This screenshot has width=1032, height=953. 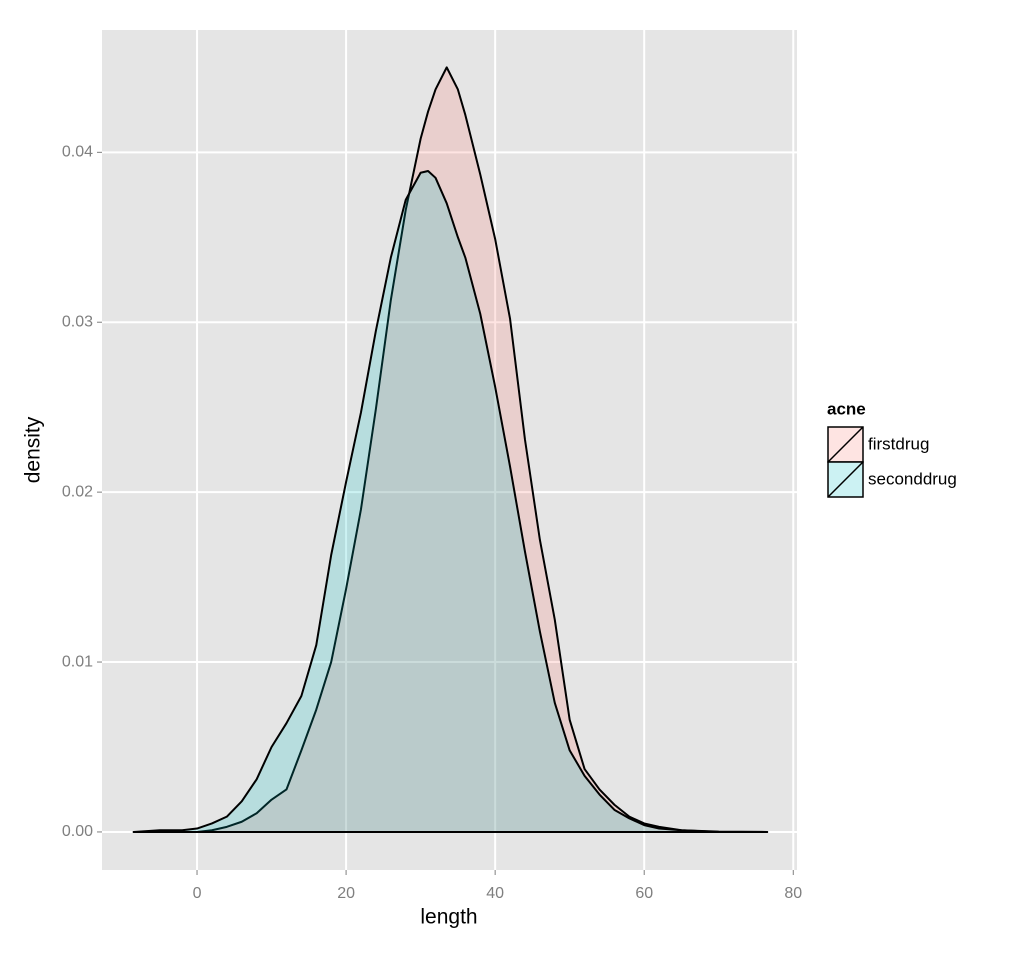 What do you see at coordinates (846, 408) in the screenshot?
I see `legend-title: acne` at bounding box center [846, 408].